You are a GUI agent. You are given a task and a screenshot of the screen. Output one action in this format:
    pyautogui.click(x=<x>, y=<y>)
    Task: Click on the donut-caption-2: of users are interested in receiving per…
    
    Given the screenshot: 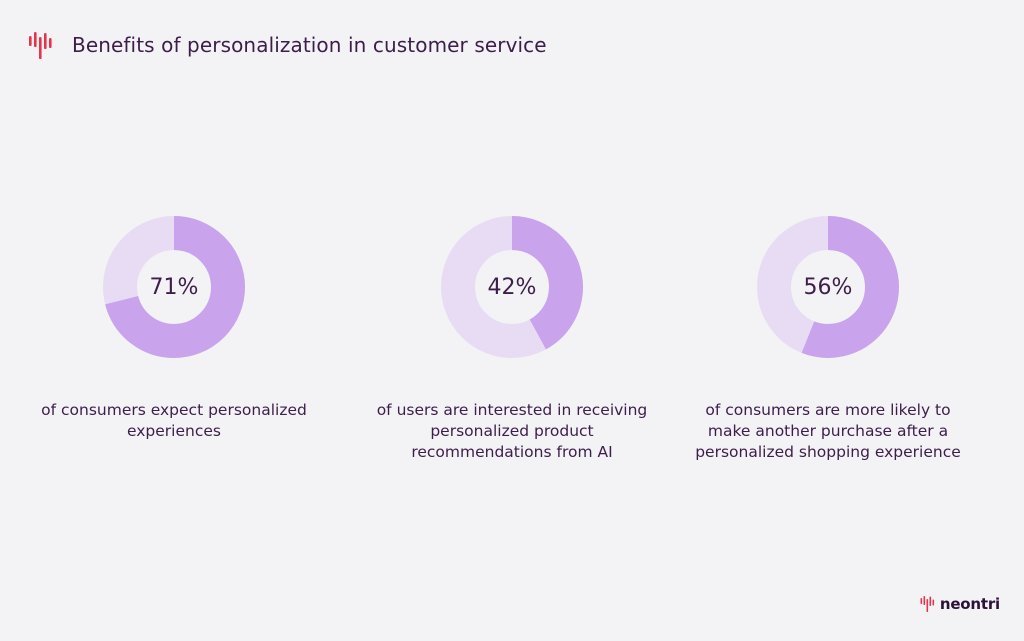 What is the action you would take?
    pyautogui.click(x=512, y=431)
    